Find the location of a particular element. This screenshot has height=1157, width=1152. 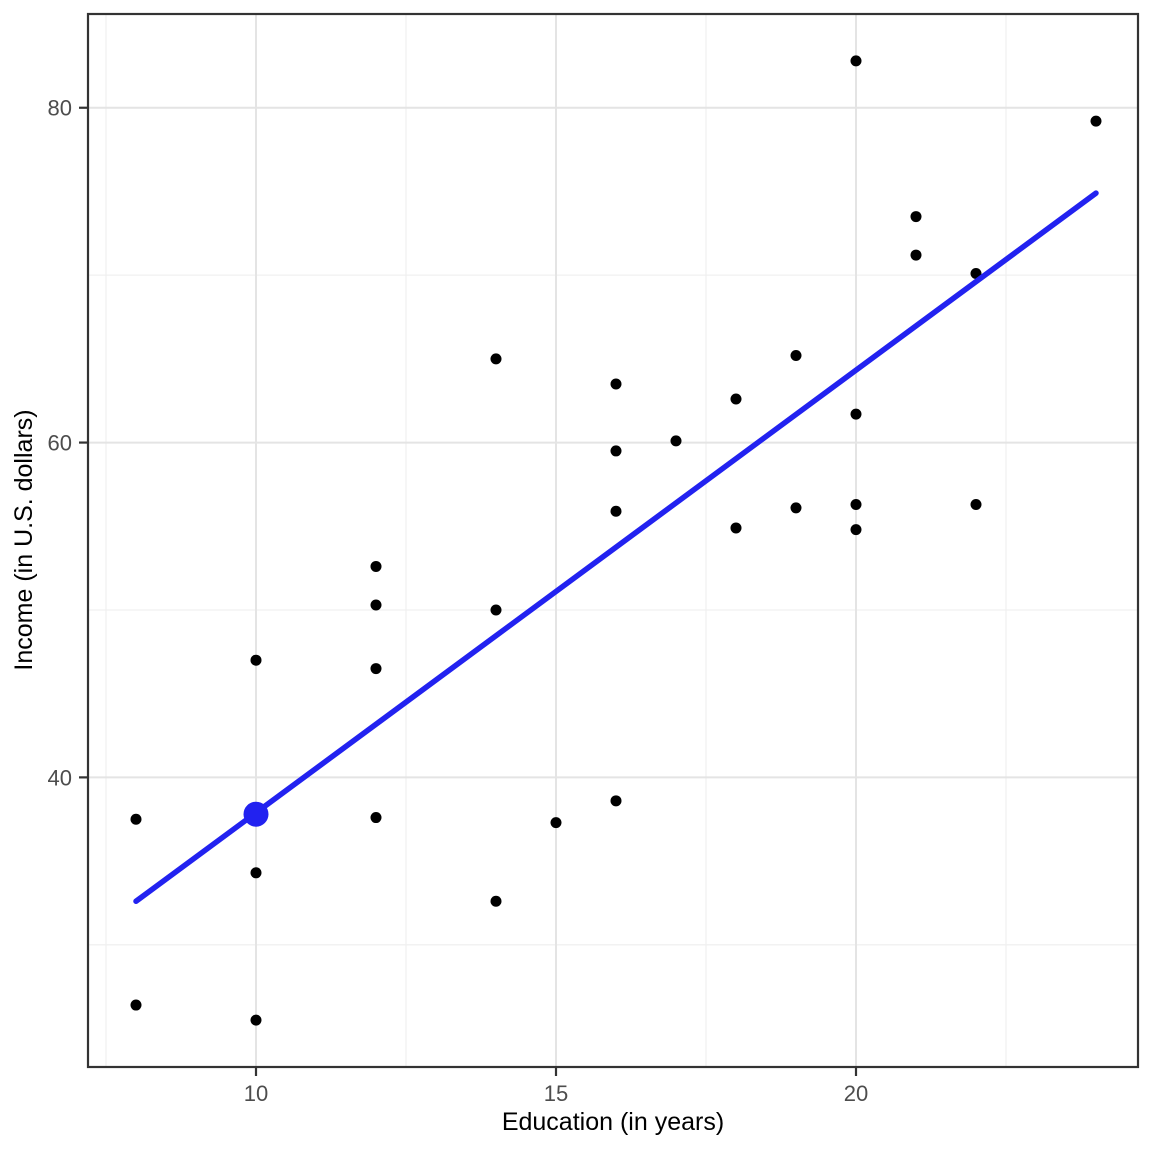

x-tick-label: 20 is located at coordinates (856, 1093).